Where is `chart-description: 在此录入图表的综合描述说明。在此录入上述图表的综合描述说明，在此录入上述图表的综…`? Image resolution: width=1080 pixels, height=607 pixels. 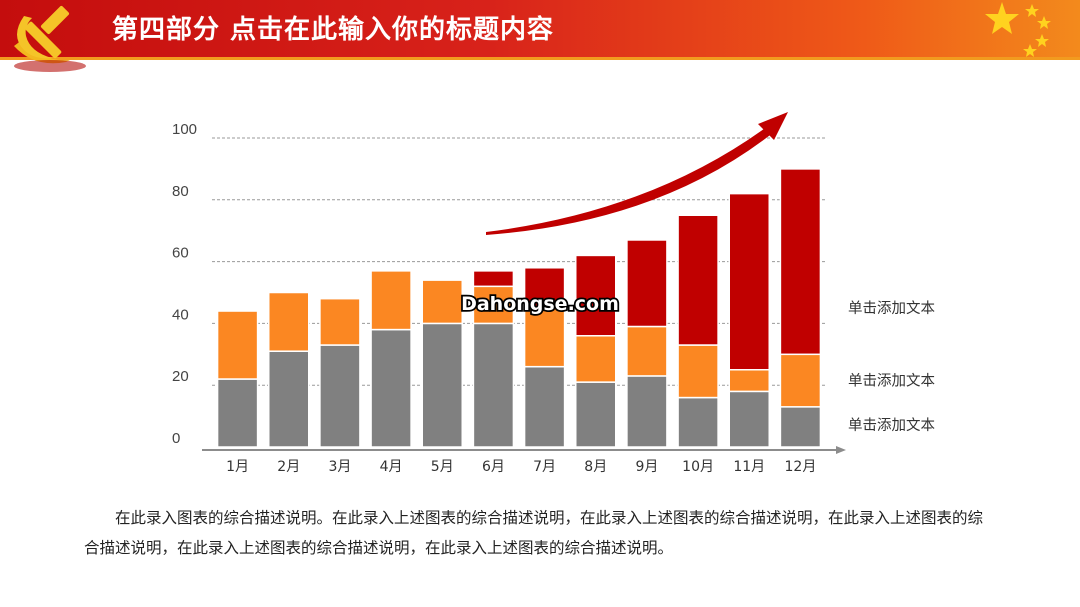 chart-description: 在此录入图表的综合描述说明。在此录入上述图表的综合描述说明，在此录入上述图表的综… is located at coordinates (534, 533).